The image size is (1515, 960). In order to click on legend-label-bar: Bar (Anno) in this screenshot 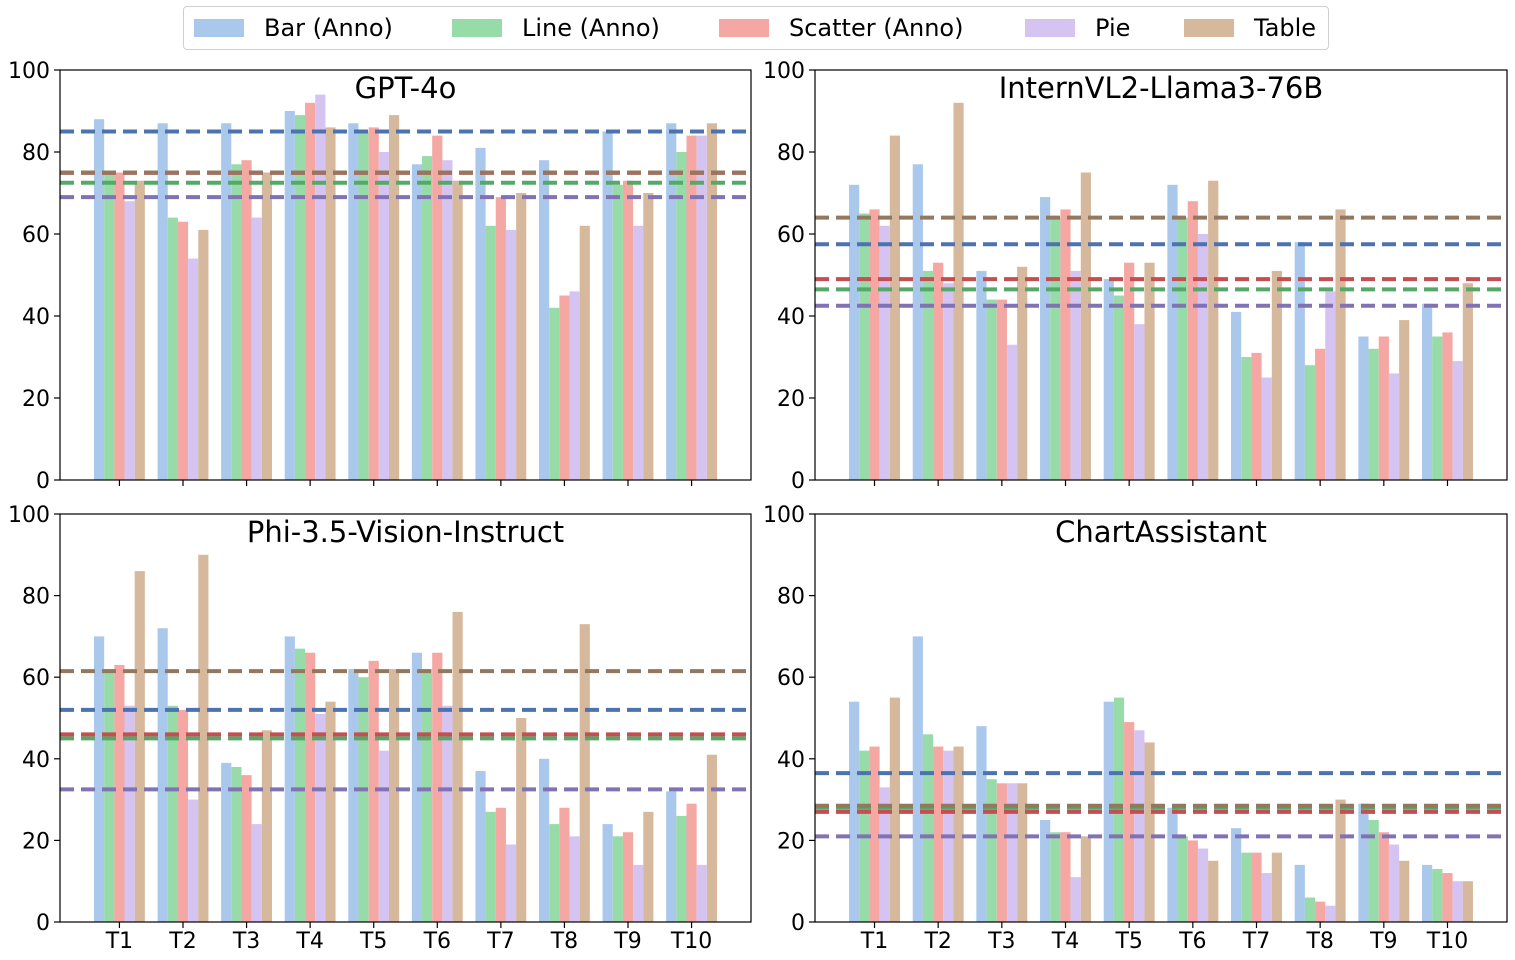, I will do `click(328, 28)`.